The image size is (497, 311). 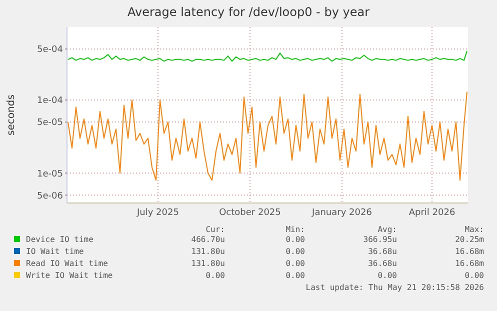 I want to click on text: Min:, so click(x=295, y=229).